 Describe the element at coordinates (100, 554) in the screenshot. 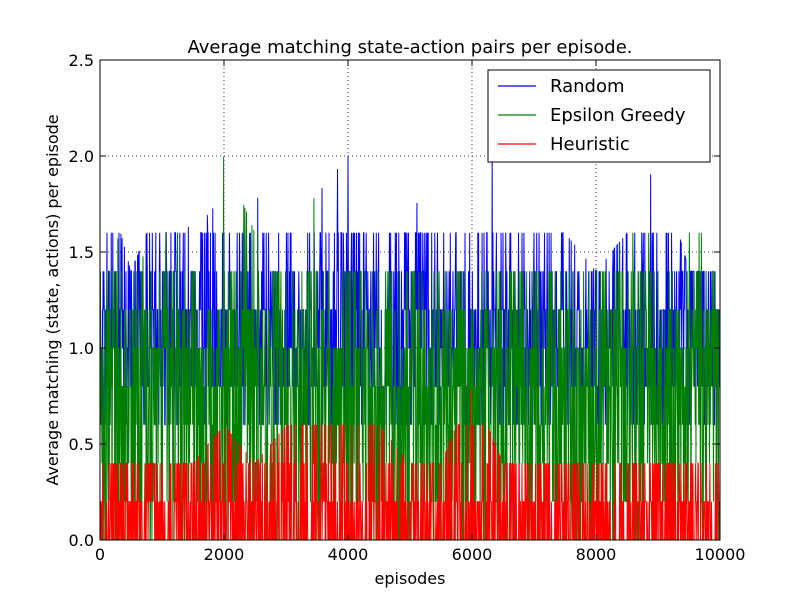

I see `x-tick-label: 0` at that location.